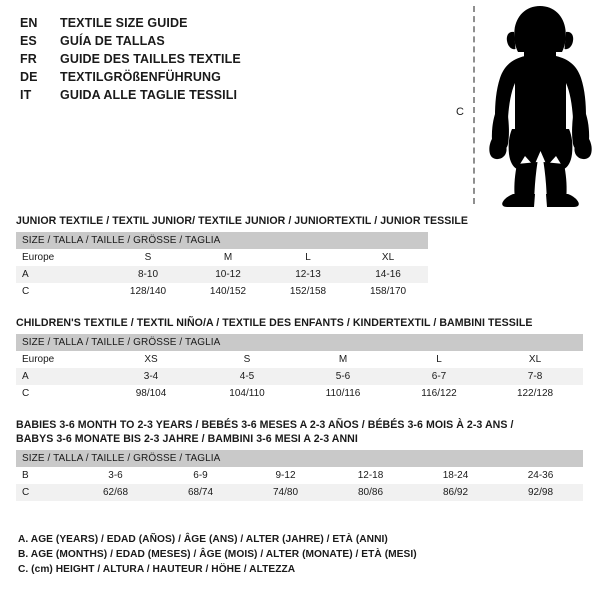 The image size is (600, 600). I want to click on table-cell: 152/158, so click(308, 291).